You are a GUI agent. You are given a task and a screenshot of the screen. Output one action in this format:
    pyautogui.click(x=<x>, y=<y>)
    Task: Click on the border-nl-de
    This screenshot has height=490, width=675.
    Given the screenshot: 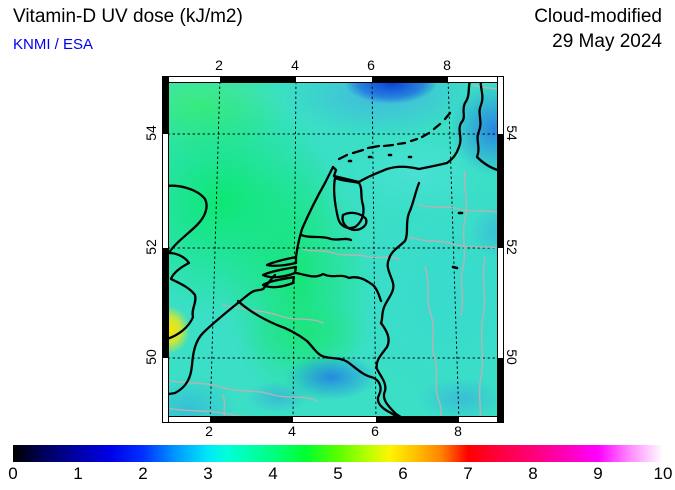 What is the action you would take?
    pyautogui.click(x=400, y=253)
    